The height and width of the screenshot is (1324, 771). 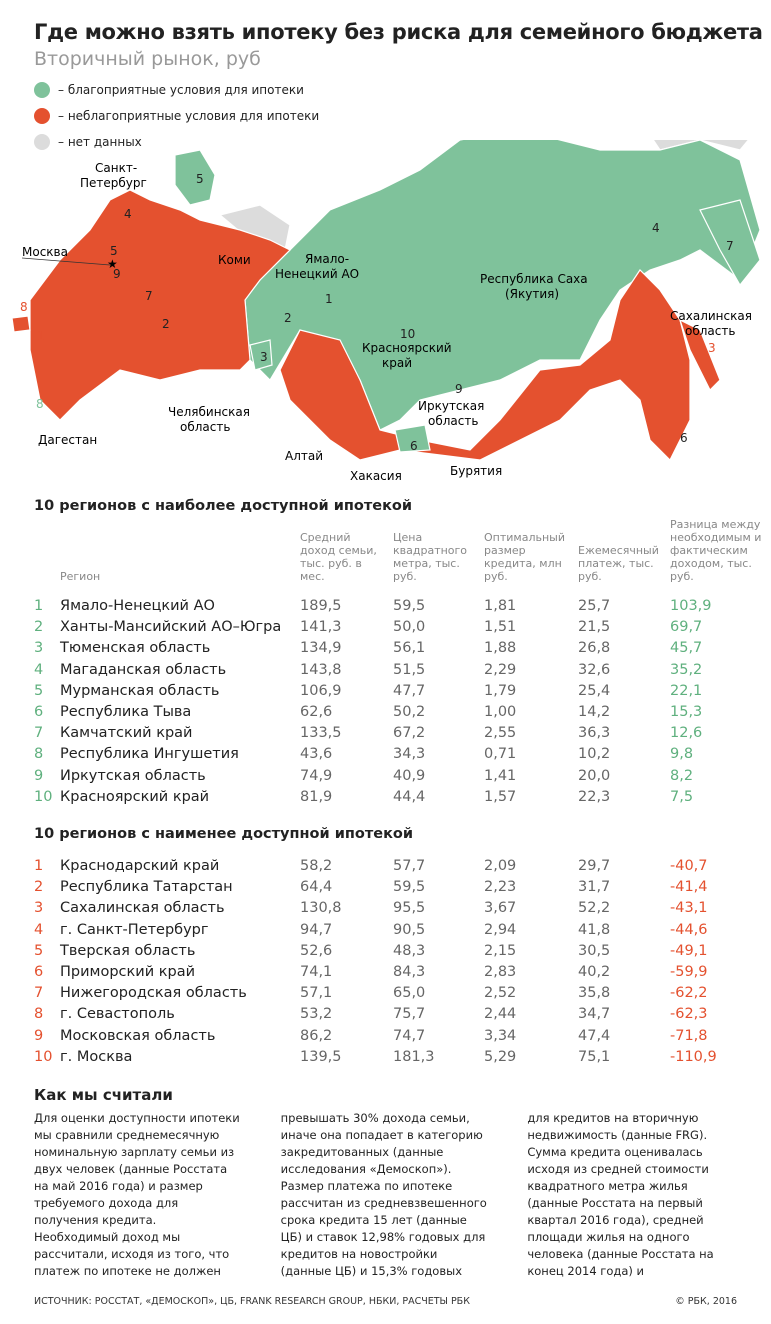 I want to click on region-name: Красноярский край, so click(x=135, y=796).